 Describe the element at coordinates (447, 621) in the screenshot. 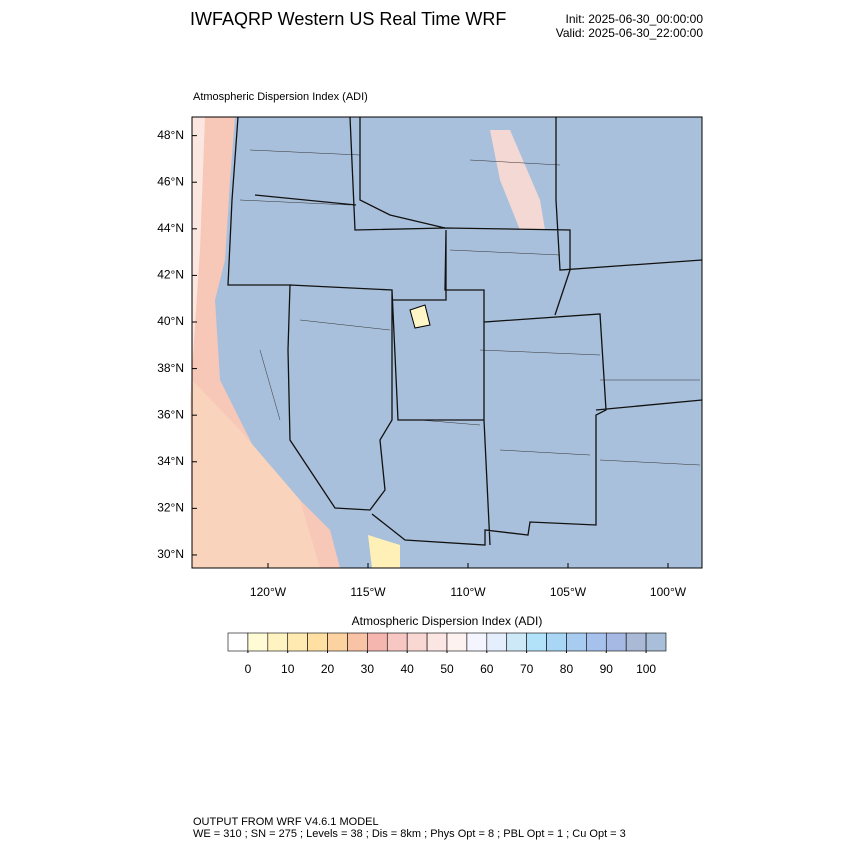

I see `colorbar-title: Atmospheric Dispersion Index (ADI)` at that location.